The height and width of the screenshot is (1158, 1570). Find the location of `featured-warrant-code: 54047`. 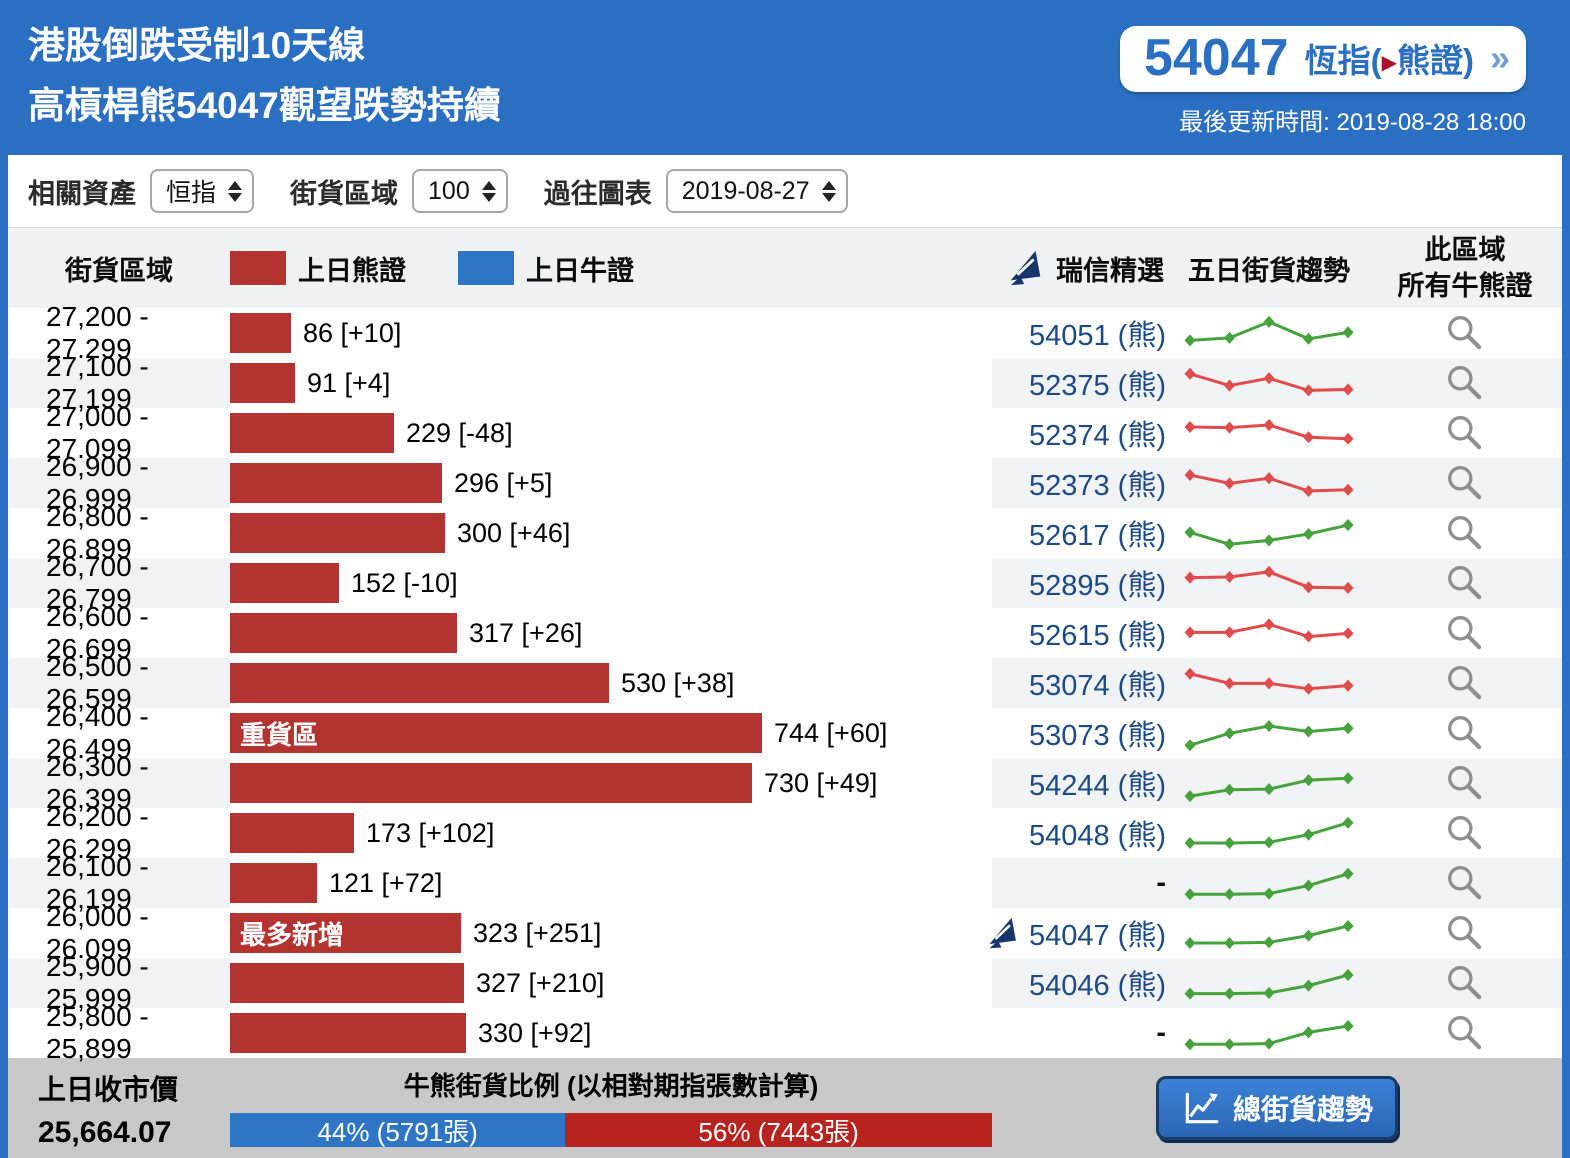

featured-warrant-code: 54047 is located at coordinates (1216, 58).